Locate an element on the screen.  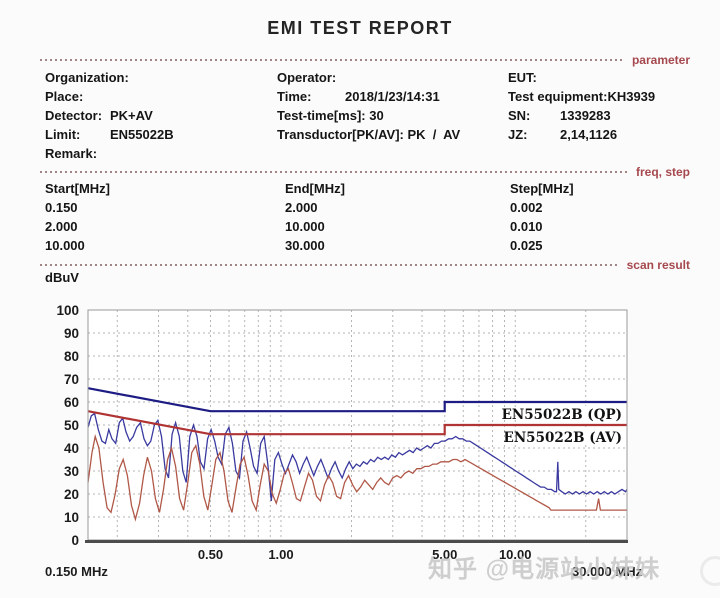
zhihu-watermark: 知乎 @电源站小妹妹 is located at coordinates (544, 569).